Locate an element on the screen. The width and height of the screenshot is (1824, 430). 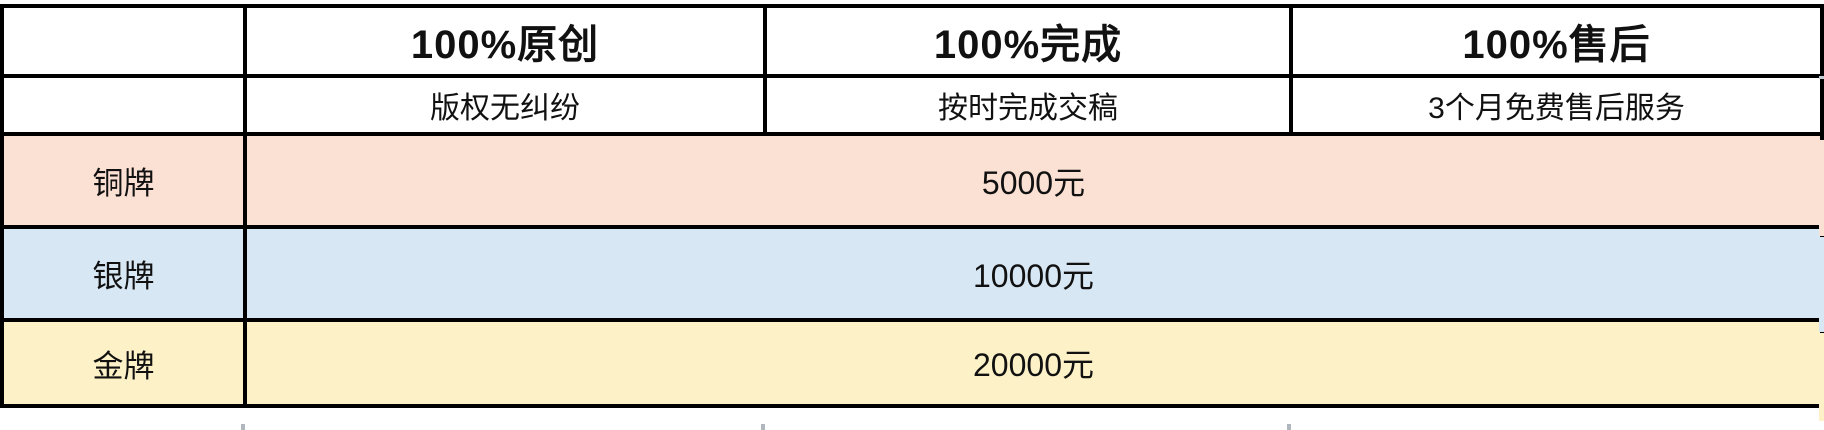
cropped-gridline-stub-right is located at coordinates (1821, 77).